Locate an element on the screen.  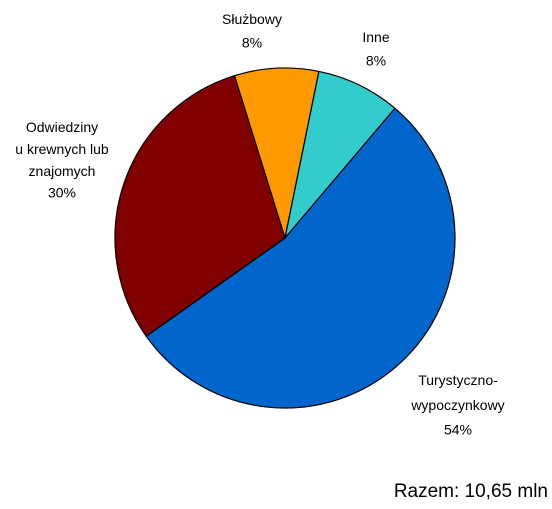
slice-label: Inne is located at coordinates (375, 37).